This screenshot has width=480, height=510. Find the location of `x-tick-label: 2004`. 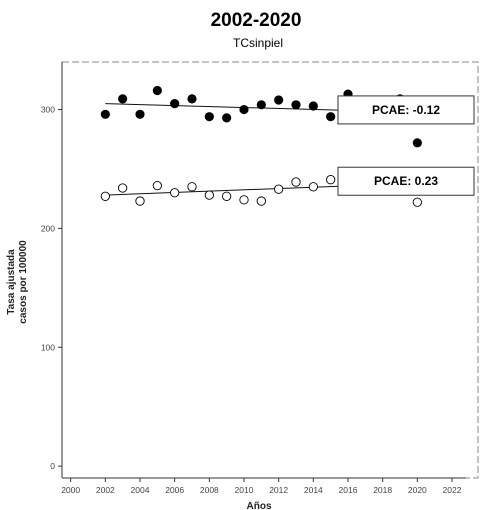

x-tick-label: 2004 is located at coordinates (140, 490).